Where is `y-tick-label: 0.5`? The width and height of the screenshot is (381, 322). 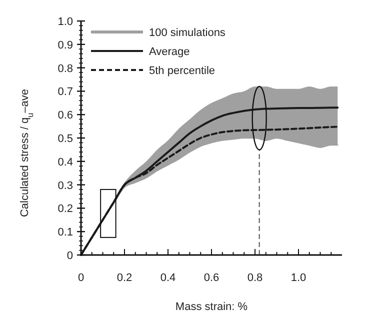 y-tick-label: 0.5 is located at coordinates (65, 139).